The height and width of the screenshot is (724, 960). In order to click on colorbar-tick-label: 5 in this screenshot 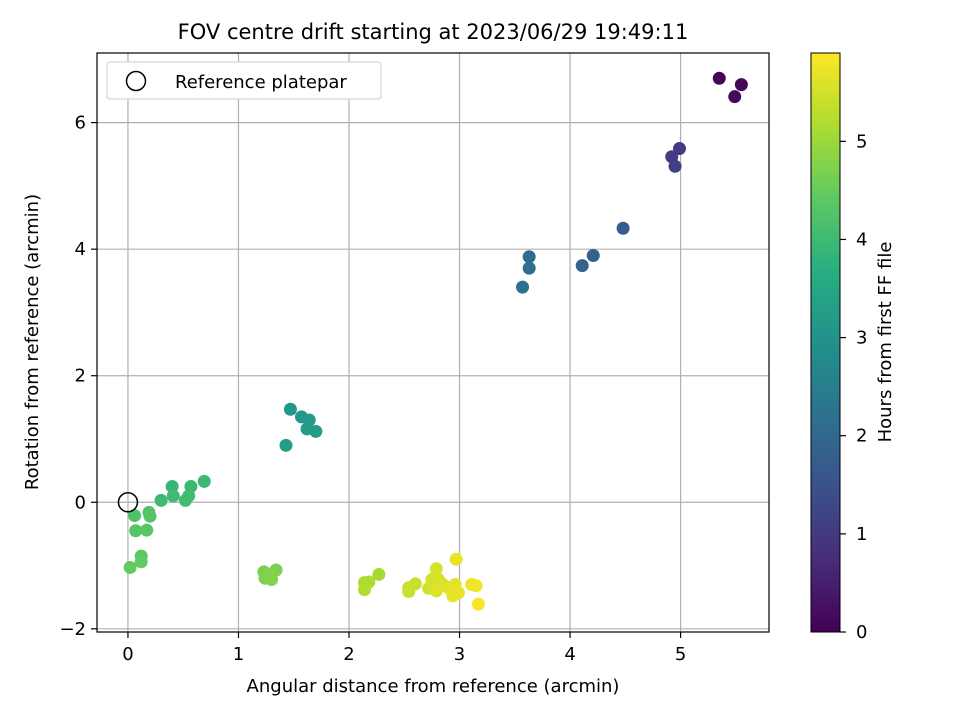, I will do `click(861, 141)`.